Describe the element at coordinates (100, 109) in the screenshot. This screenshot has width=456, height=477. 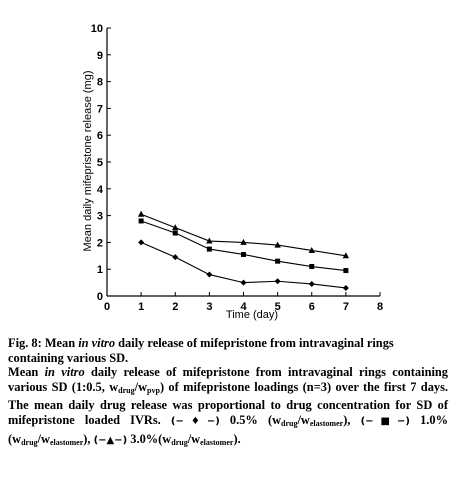
I see `y-tick-label: 7` at that location.